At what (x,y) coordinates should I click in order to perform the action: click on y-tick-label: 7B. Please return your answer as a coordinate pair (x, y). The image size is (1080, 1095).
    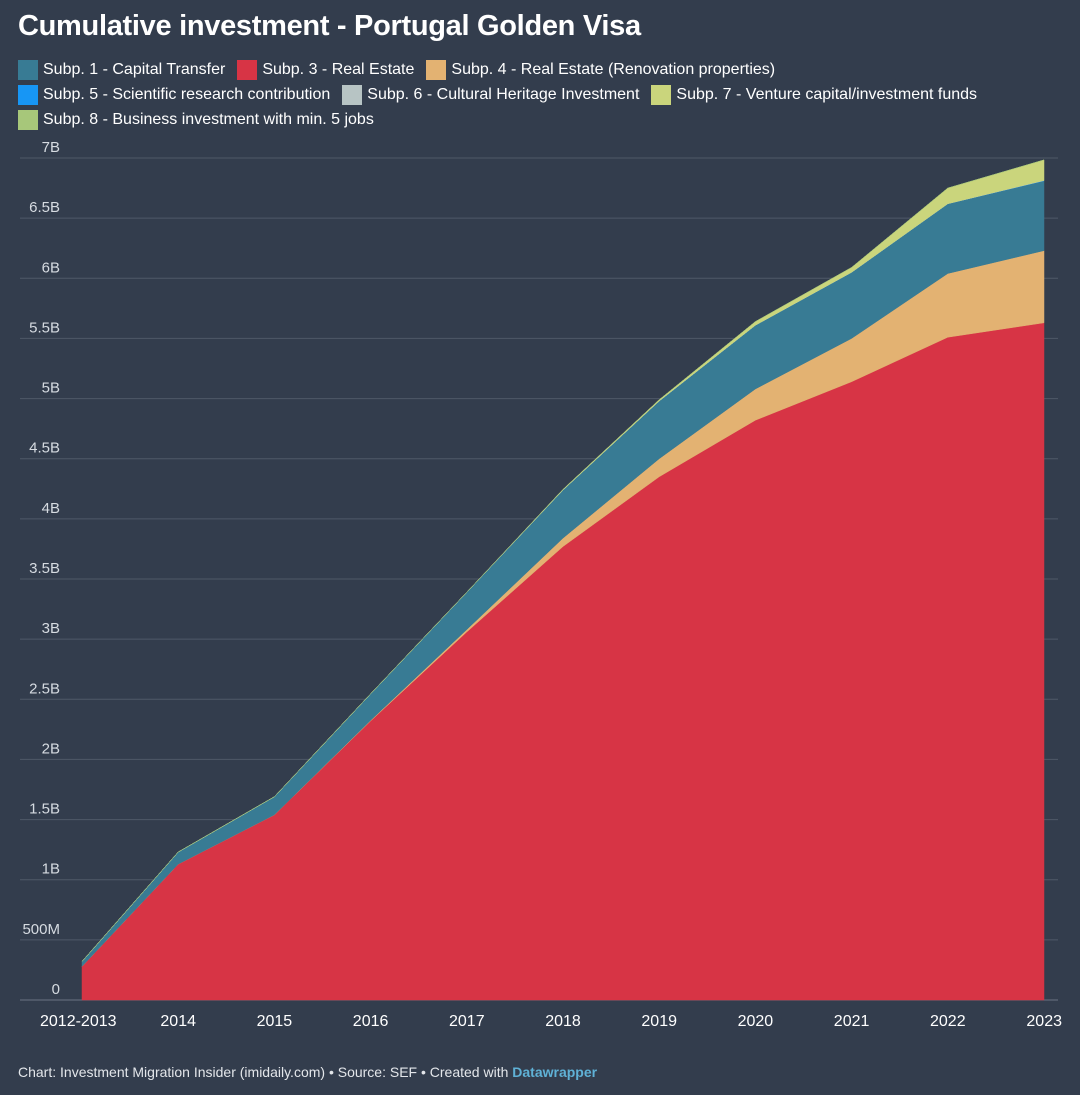
    Looking at the image, I should click on (51, 147).